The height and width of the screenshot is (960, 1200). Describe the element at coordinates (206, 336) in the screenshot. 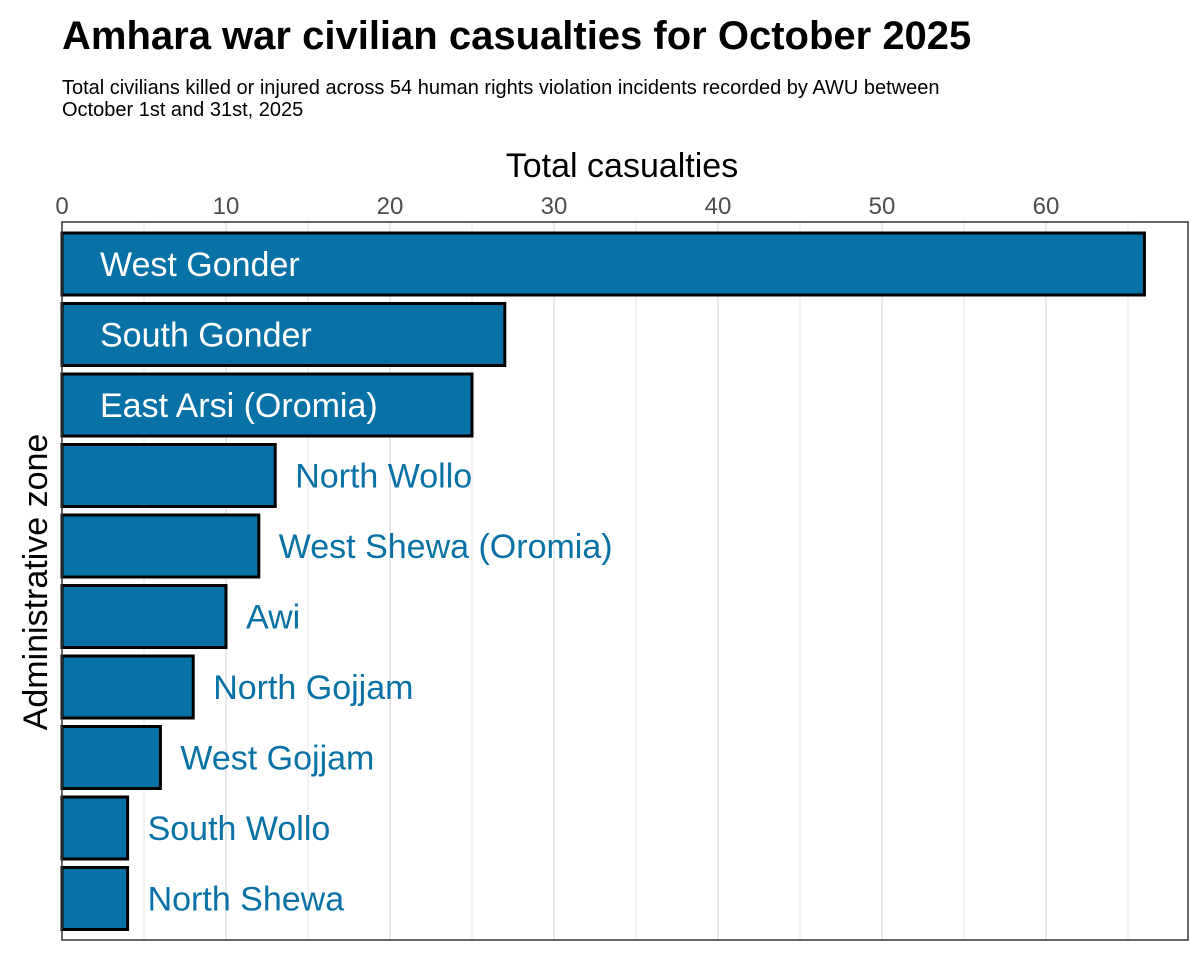

I see `bar-label: South Gonder` at that location.